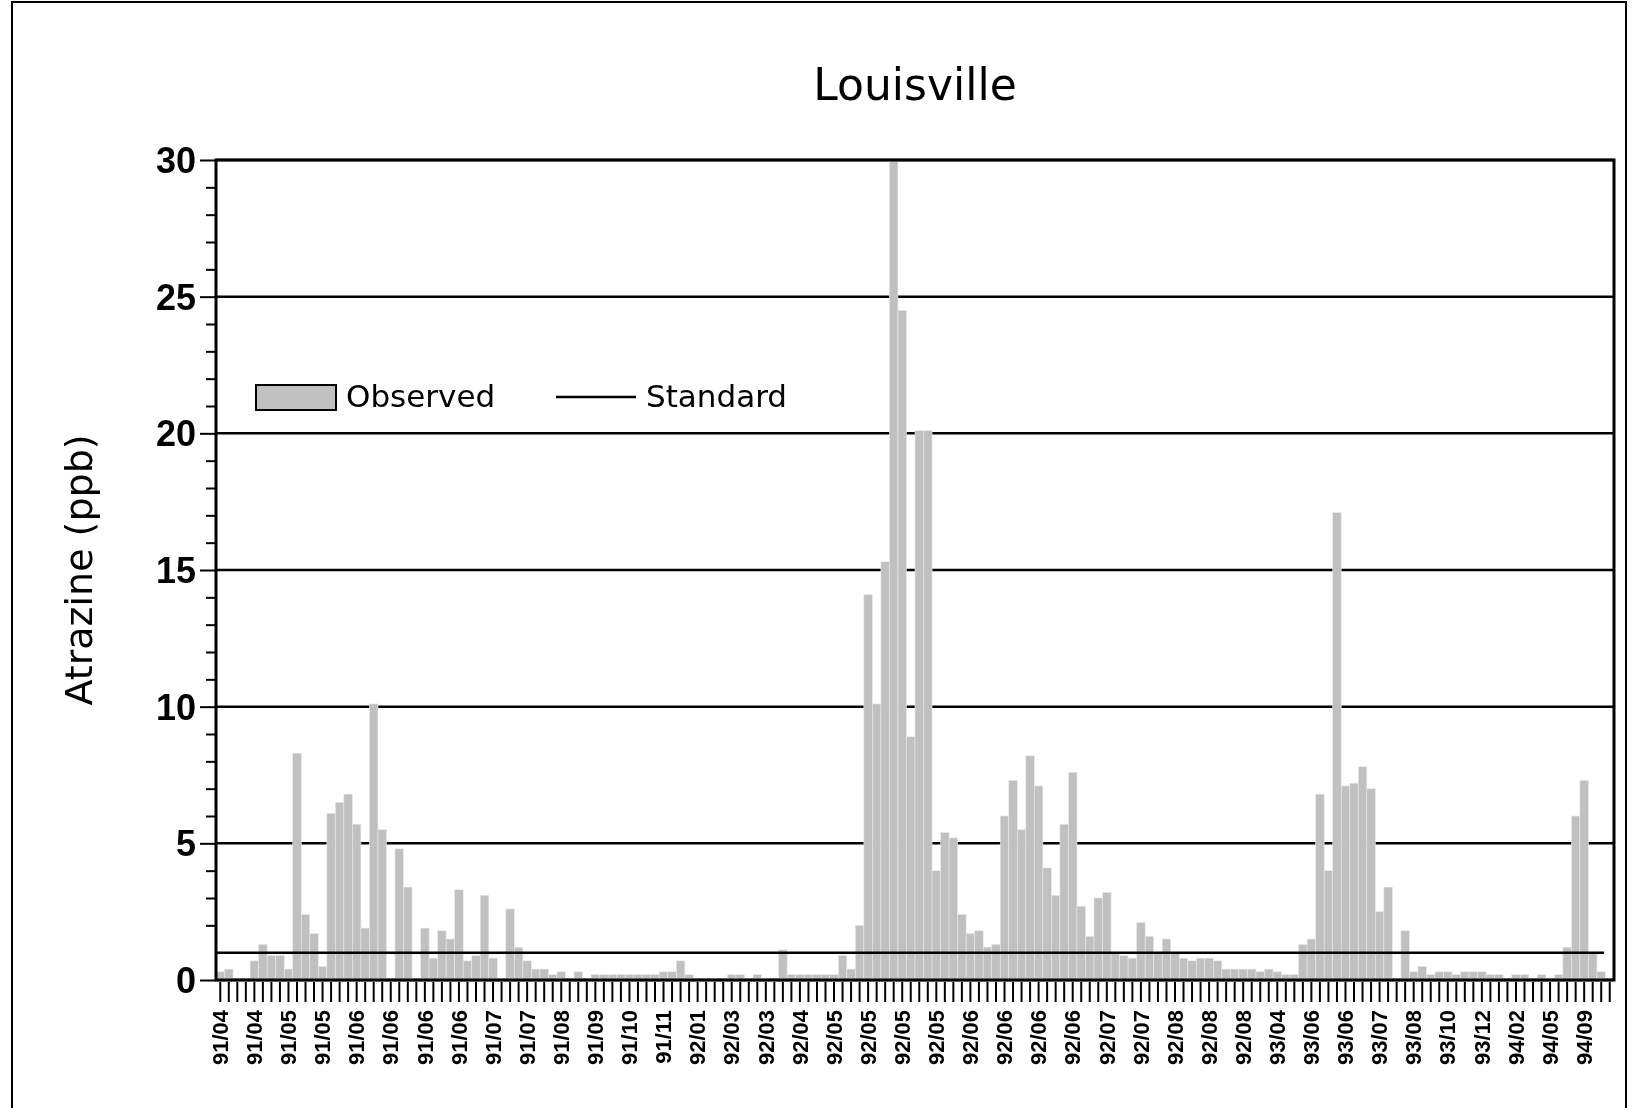 Image resolution: width=1638 pixels, height=1108 pixels. What do you see at coordinates (1277, 1037) in the screenshot?
I see `x-tick-label: 93/04` at bounding box center [1277, 1037].